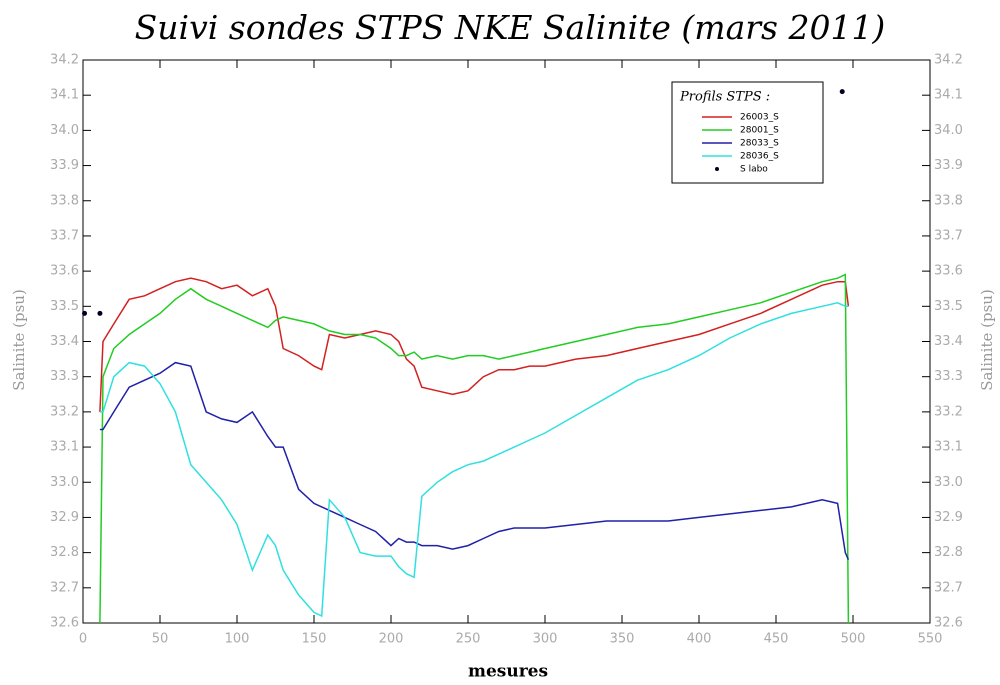 The height and width of the screenshot is (685, 1000). Describe the element at coordinates (64, 200) in the screenshot. I see `y-tick-label: 33.8` at that location.